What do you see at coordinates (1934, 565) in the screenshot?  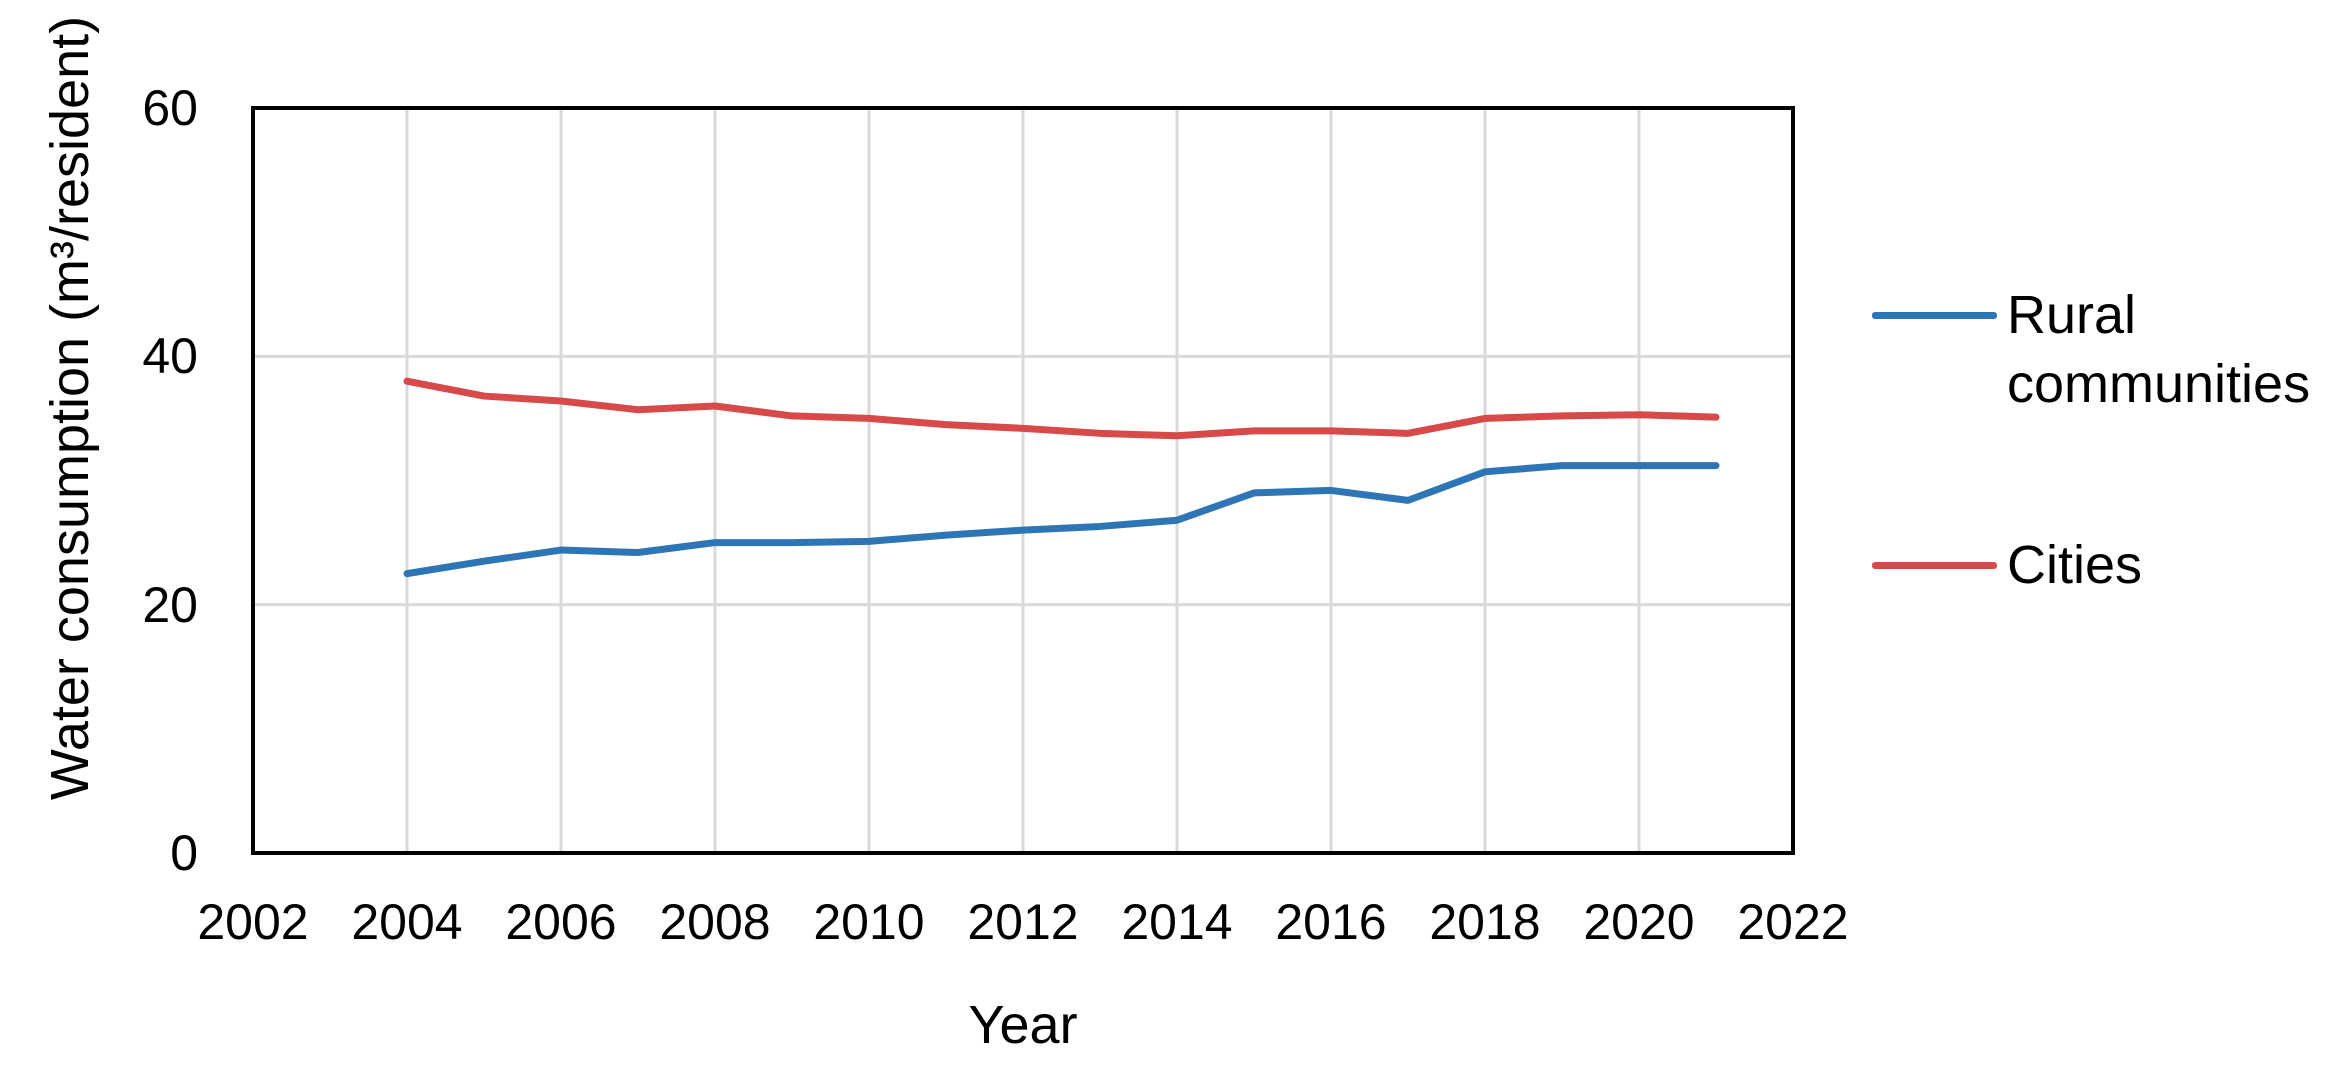 I see `legend-line-cities` at bounding box center [1934, 565].